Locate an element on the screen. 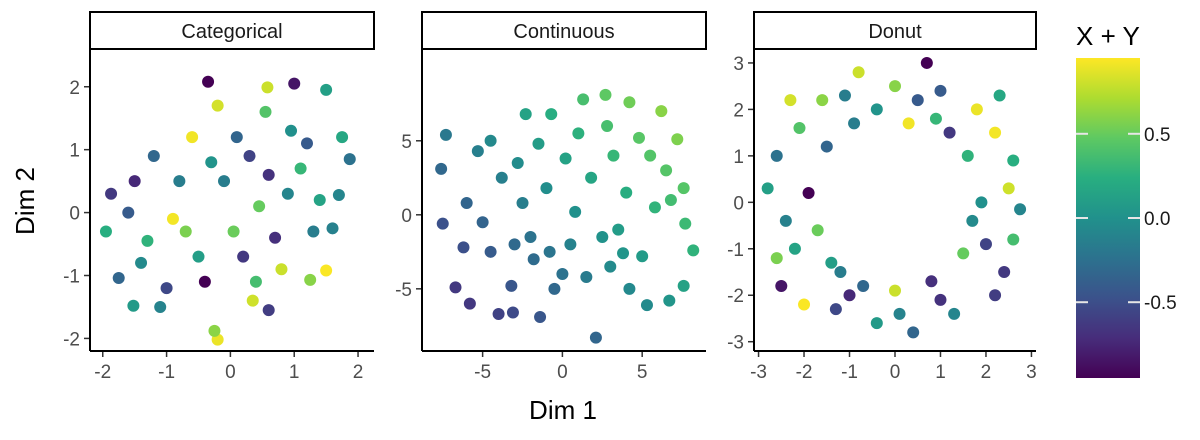  x-tick-label: 1 is located at coordinates (940, 372).